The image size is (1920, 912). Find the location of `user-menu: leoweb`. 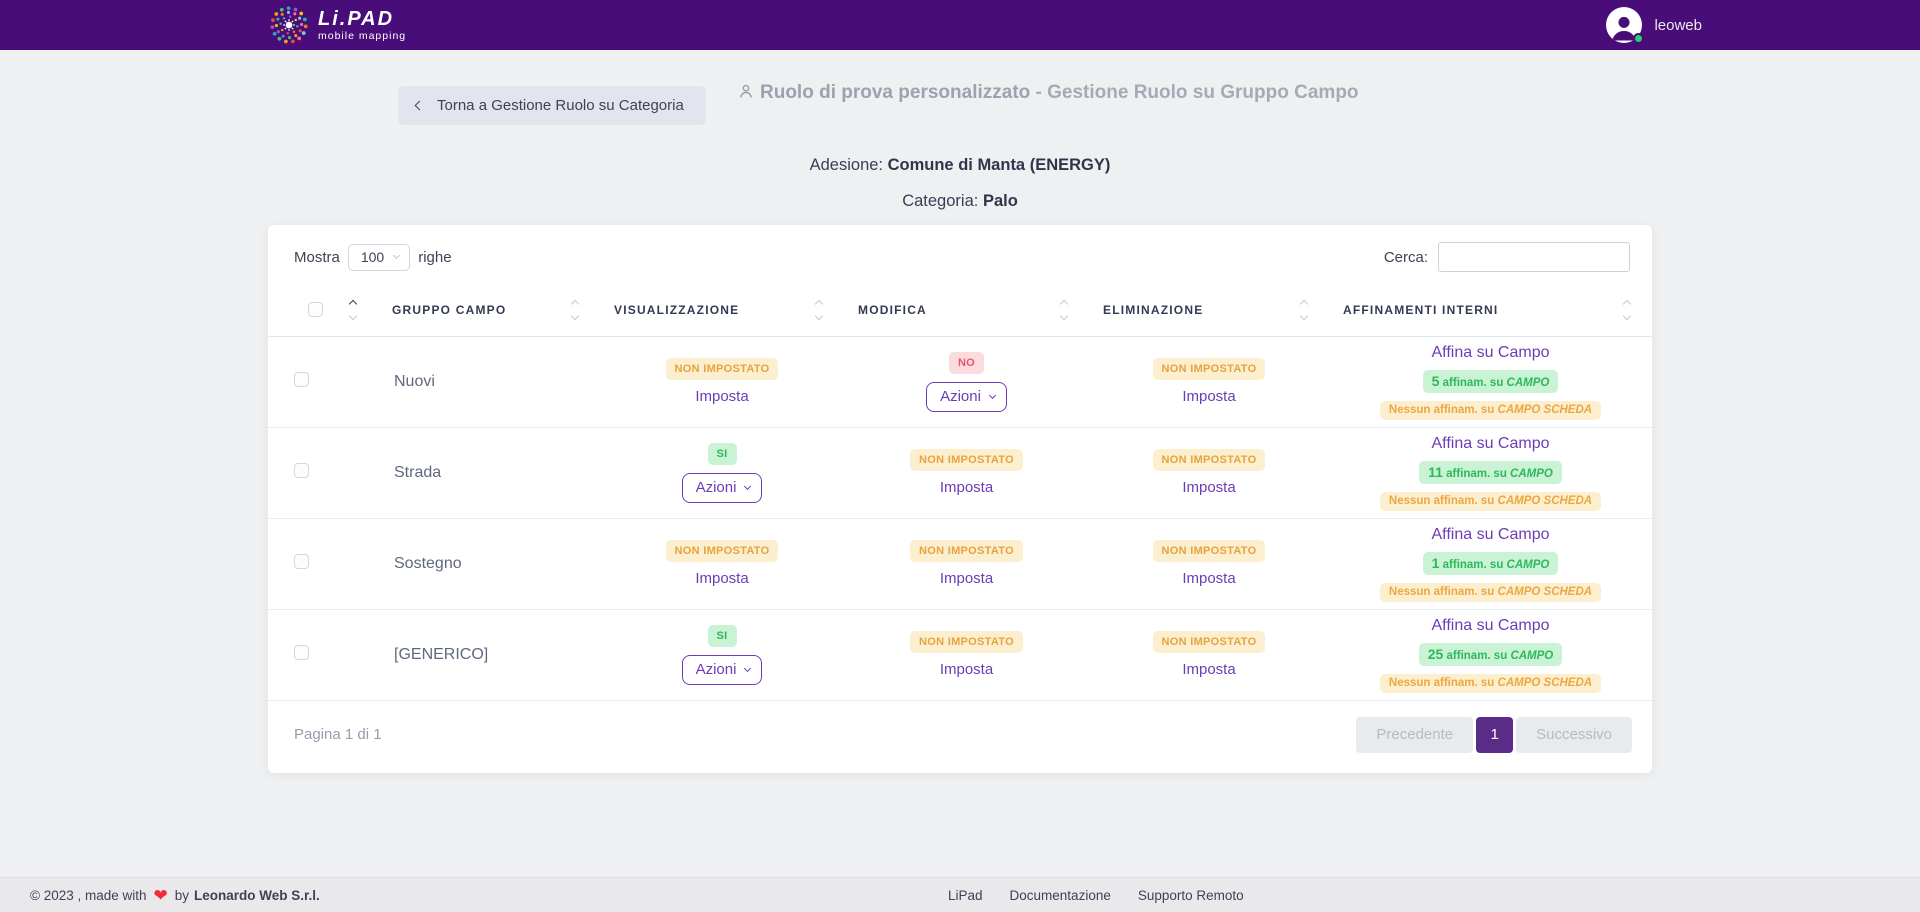

user-menu: leoweb is located at coordinates (1654, 25).